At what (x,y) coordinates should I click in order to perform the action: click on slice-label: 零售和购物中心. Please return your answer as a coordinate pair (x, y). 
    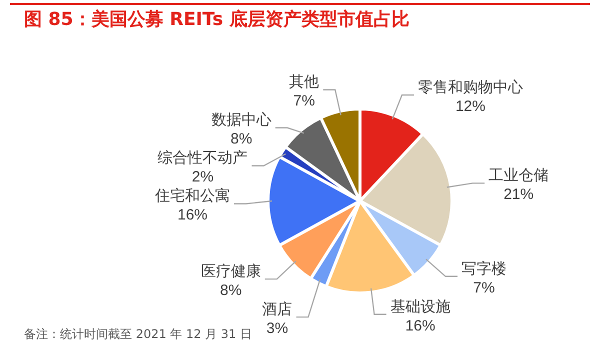
    Looking at the image, I should click on (470, 87).